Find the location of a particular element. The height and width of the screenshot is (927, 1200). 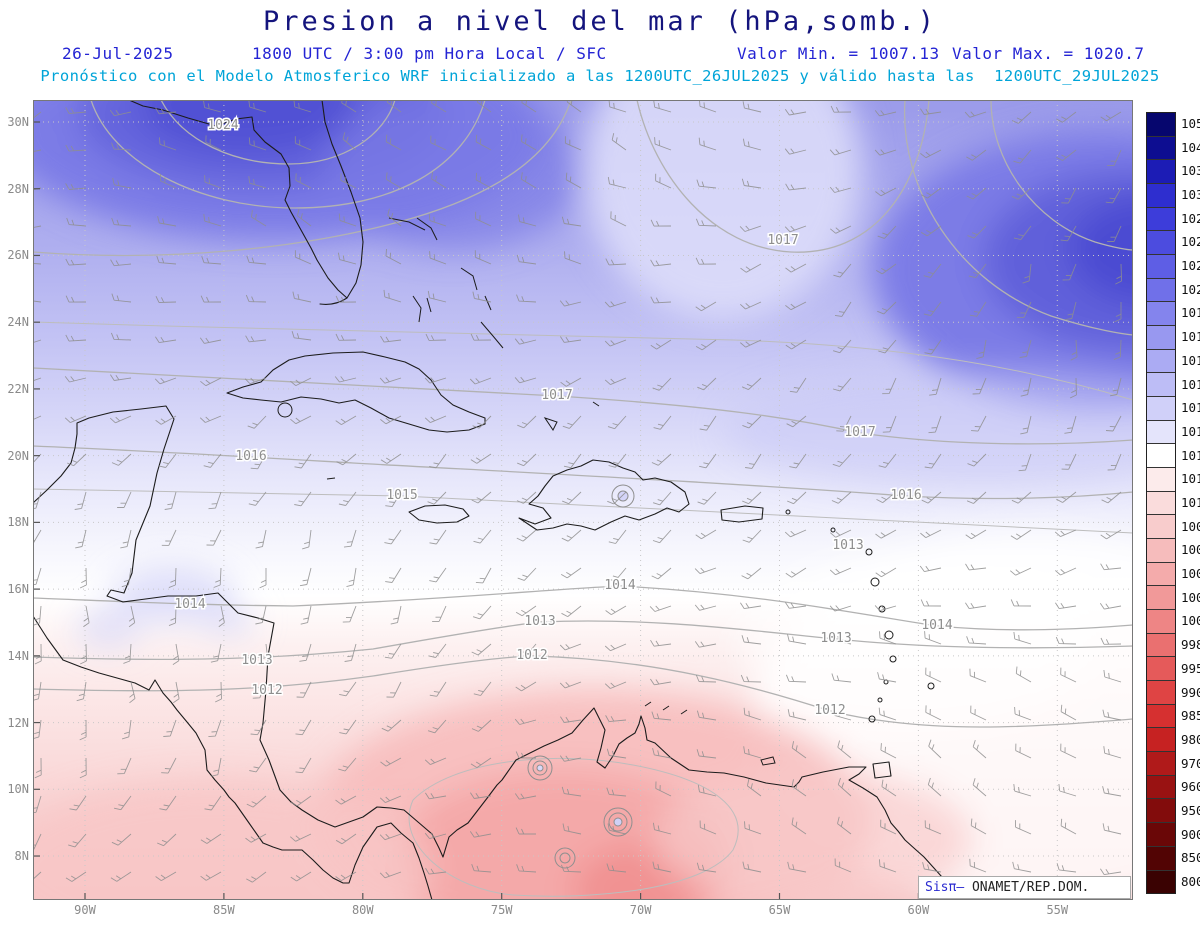

colorbar-label: 1020 is located at coordinates (1190, 289).